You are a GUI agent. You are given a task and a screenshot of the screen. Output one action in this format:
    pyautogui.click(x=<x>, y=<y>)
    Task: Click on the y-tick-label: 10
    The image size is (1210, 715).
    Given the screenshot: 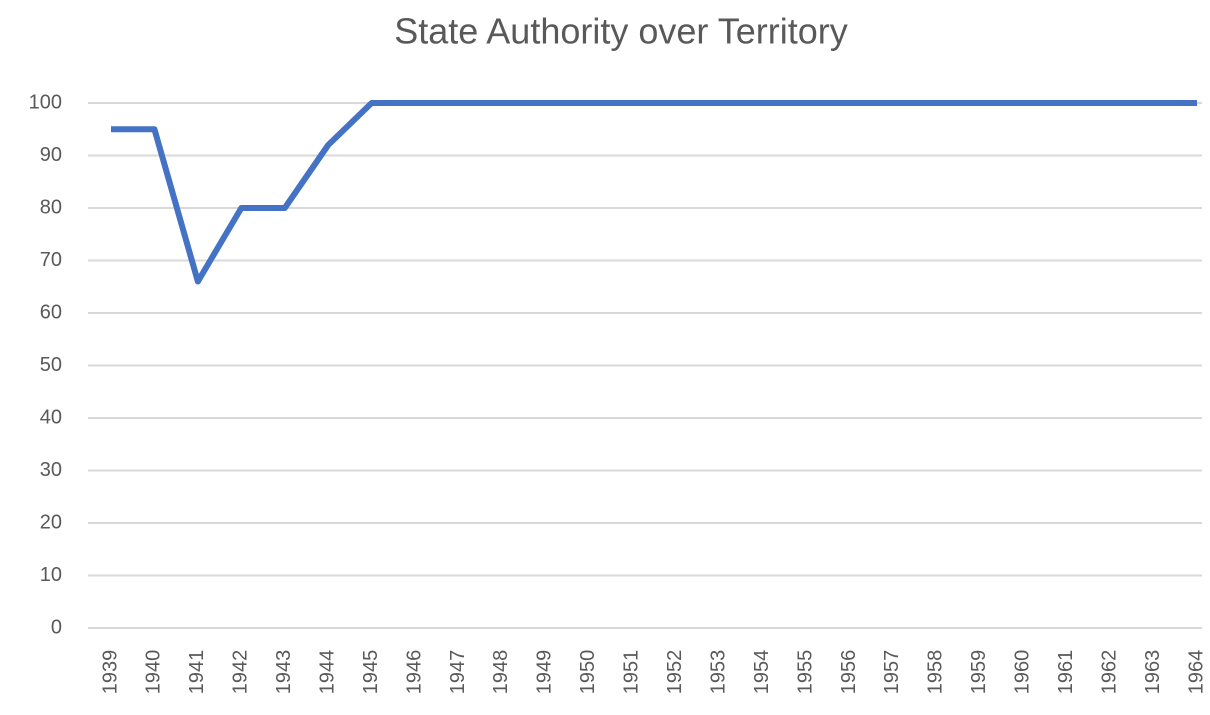 What is the action you would take?
    pyautogui.click(x=51, y=575)
    